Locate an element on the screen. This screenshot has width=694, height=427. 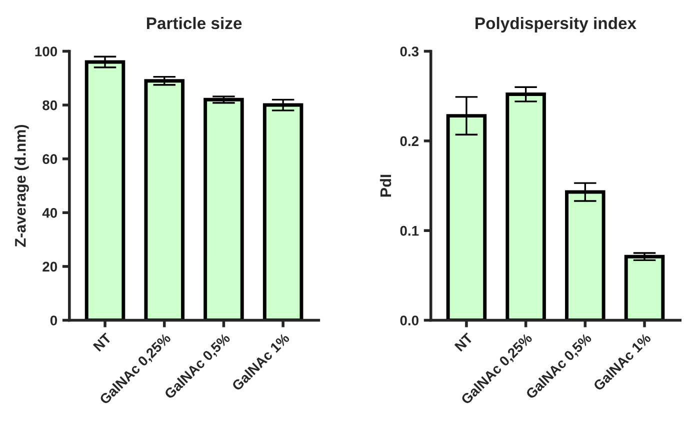
chart-title: Polydispersity index is located at coordinates (556, 24).